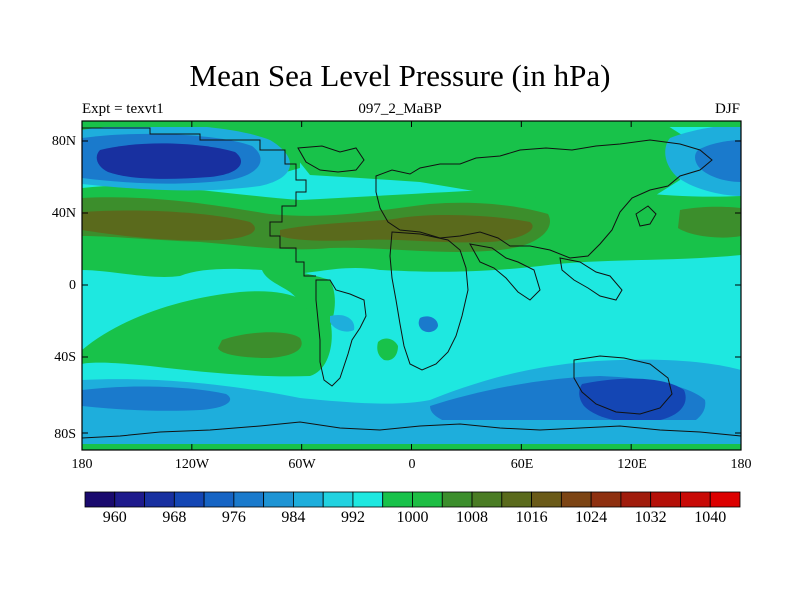 Image resolution: width=800 pixels, height=600 pixels. What do you see at coordinates (341, 333) in the screenshot?
I see `coastline-south-america` at bounding box center [341, 333].